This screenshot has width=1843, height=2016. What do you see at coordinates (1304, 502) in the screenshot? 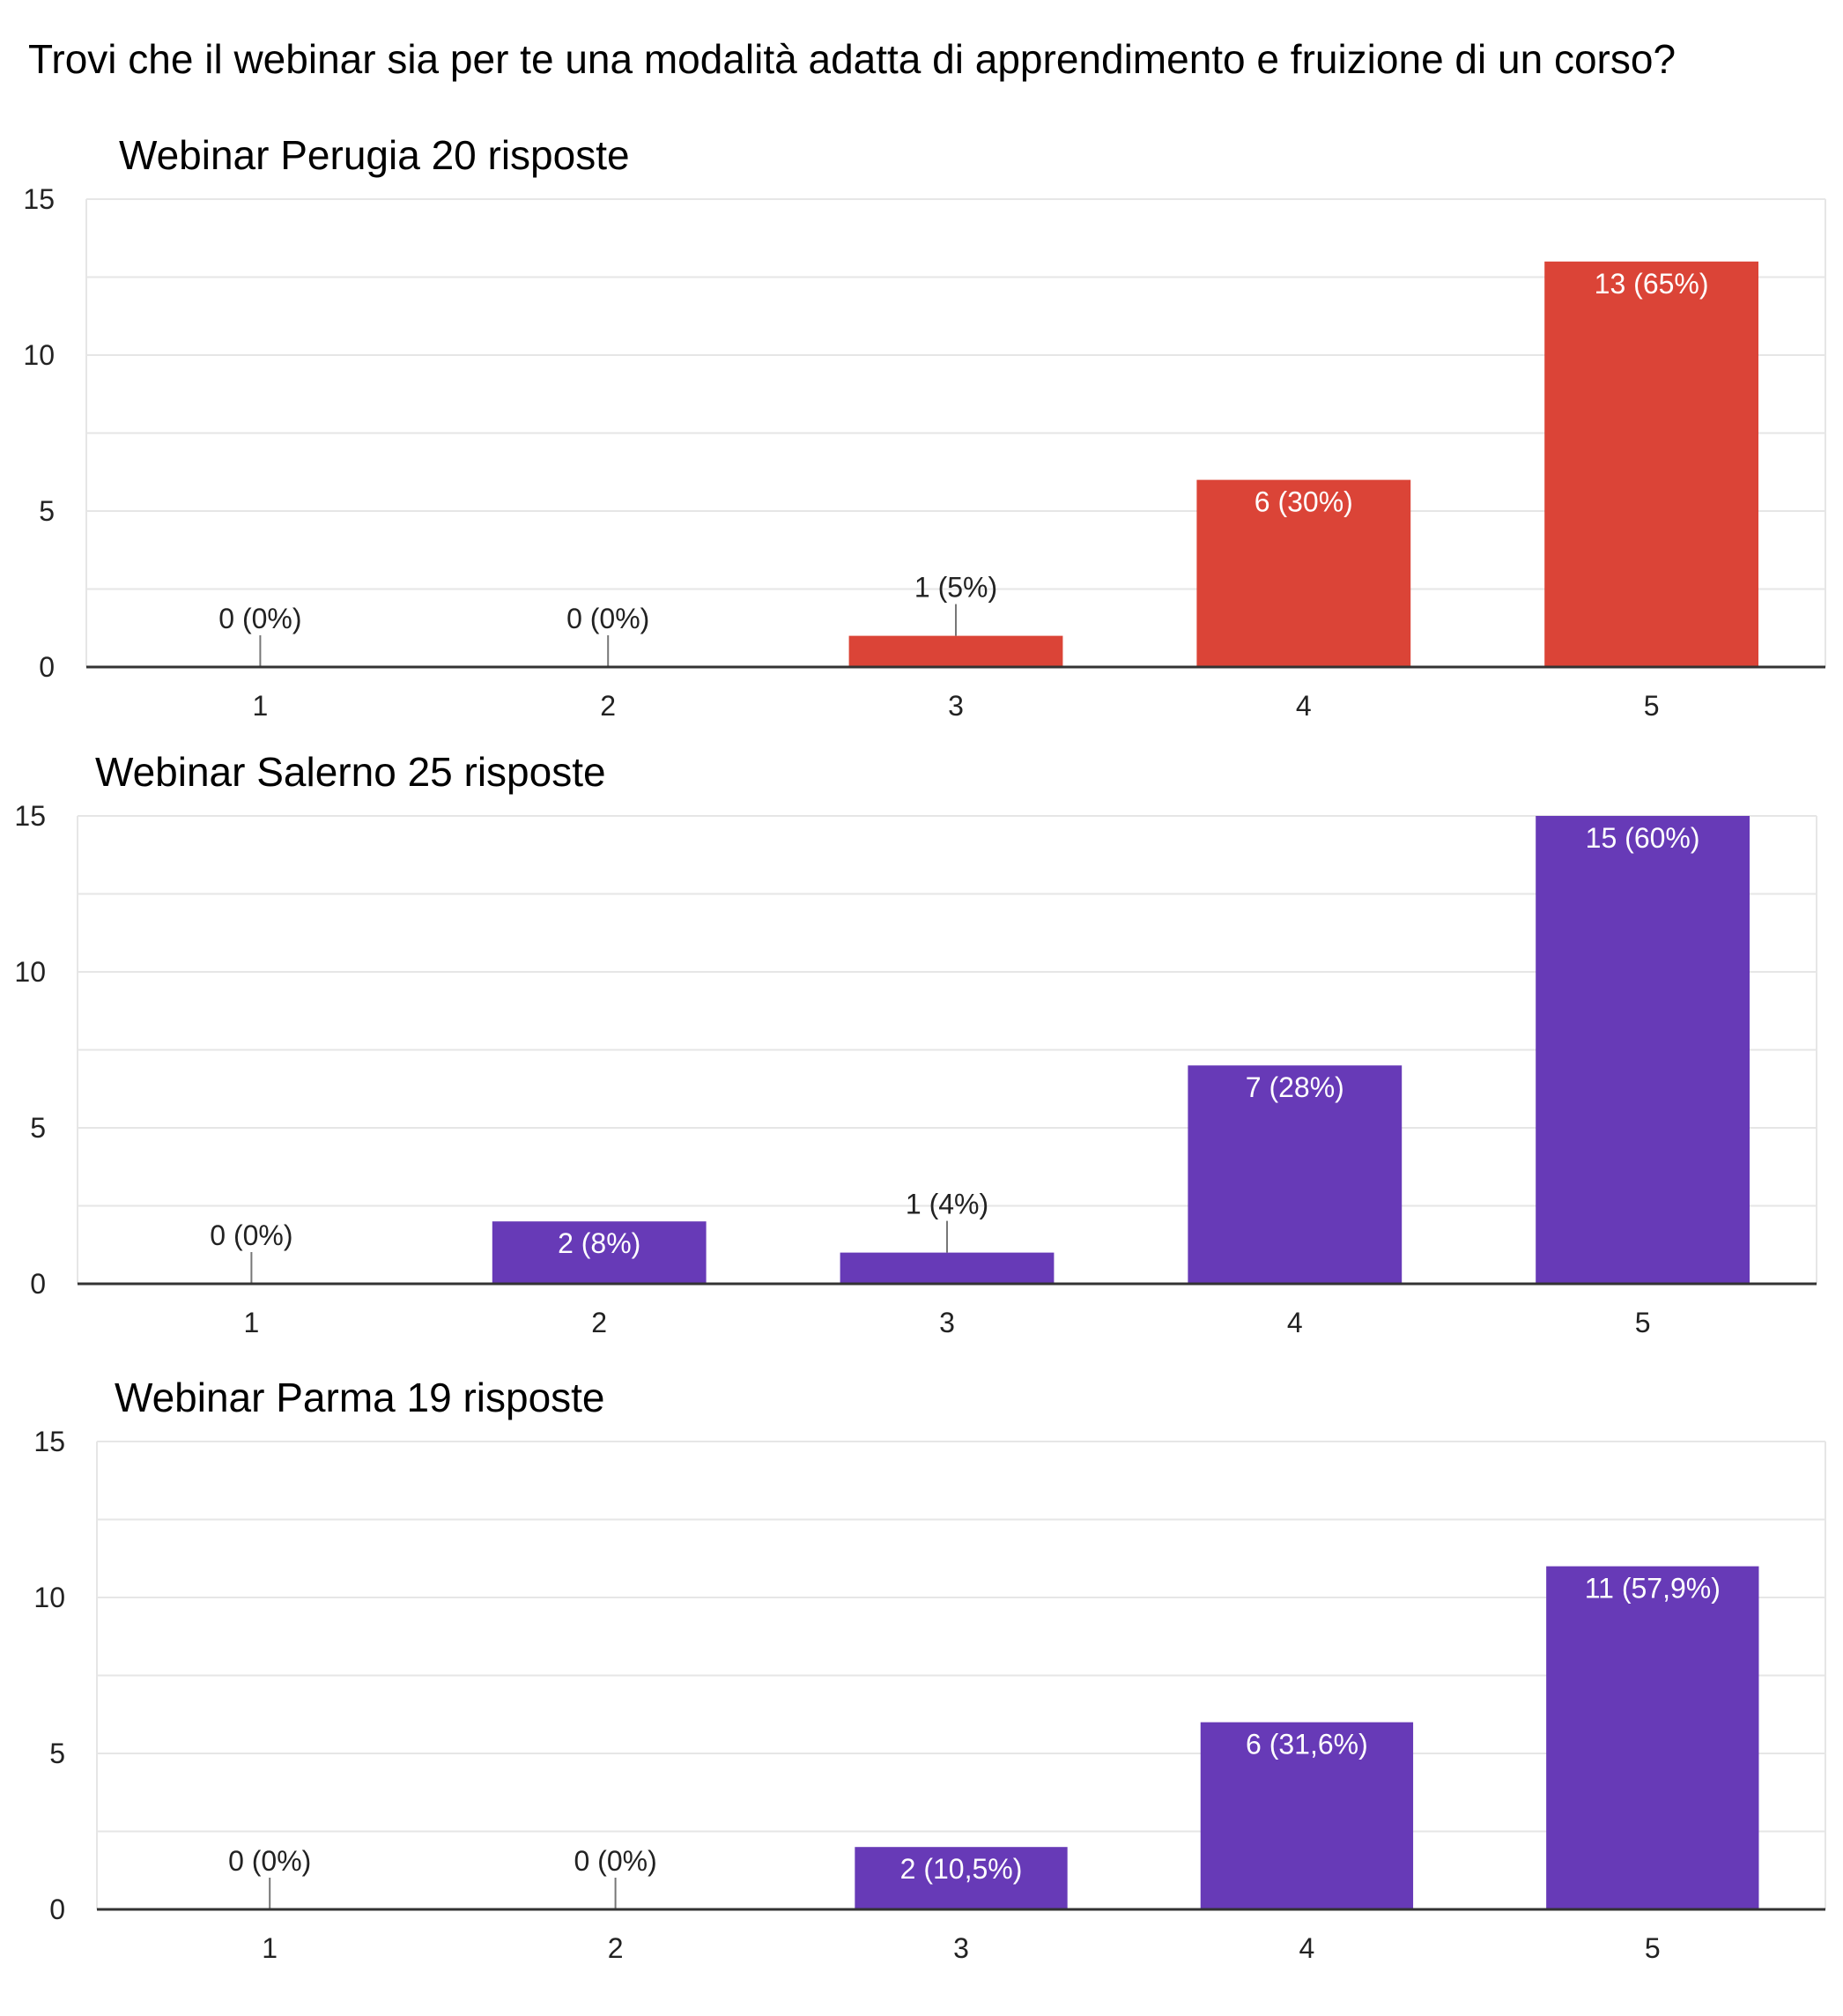
I see `data-label: 6 (30%)` at bounding box center [1304, 502].